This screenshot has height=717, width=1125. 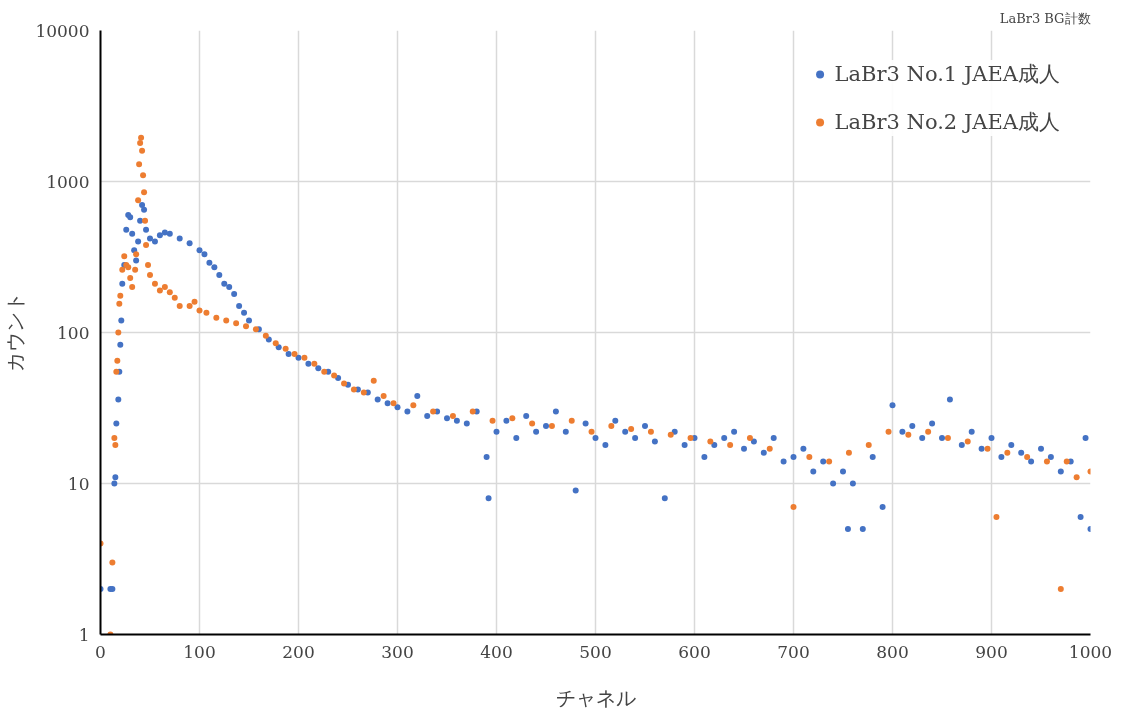 I want to click on legend-label: LaBr3 No.1 JAEA成人, so click(x=947, y=74).